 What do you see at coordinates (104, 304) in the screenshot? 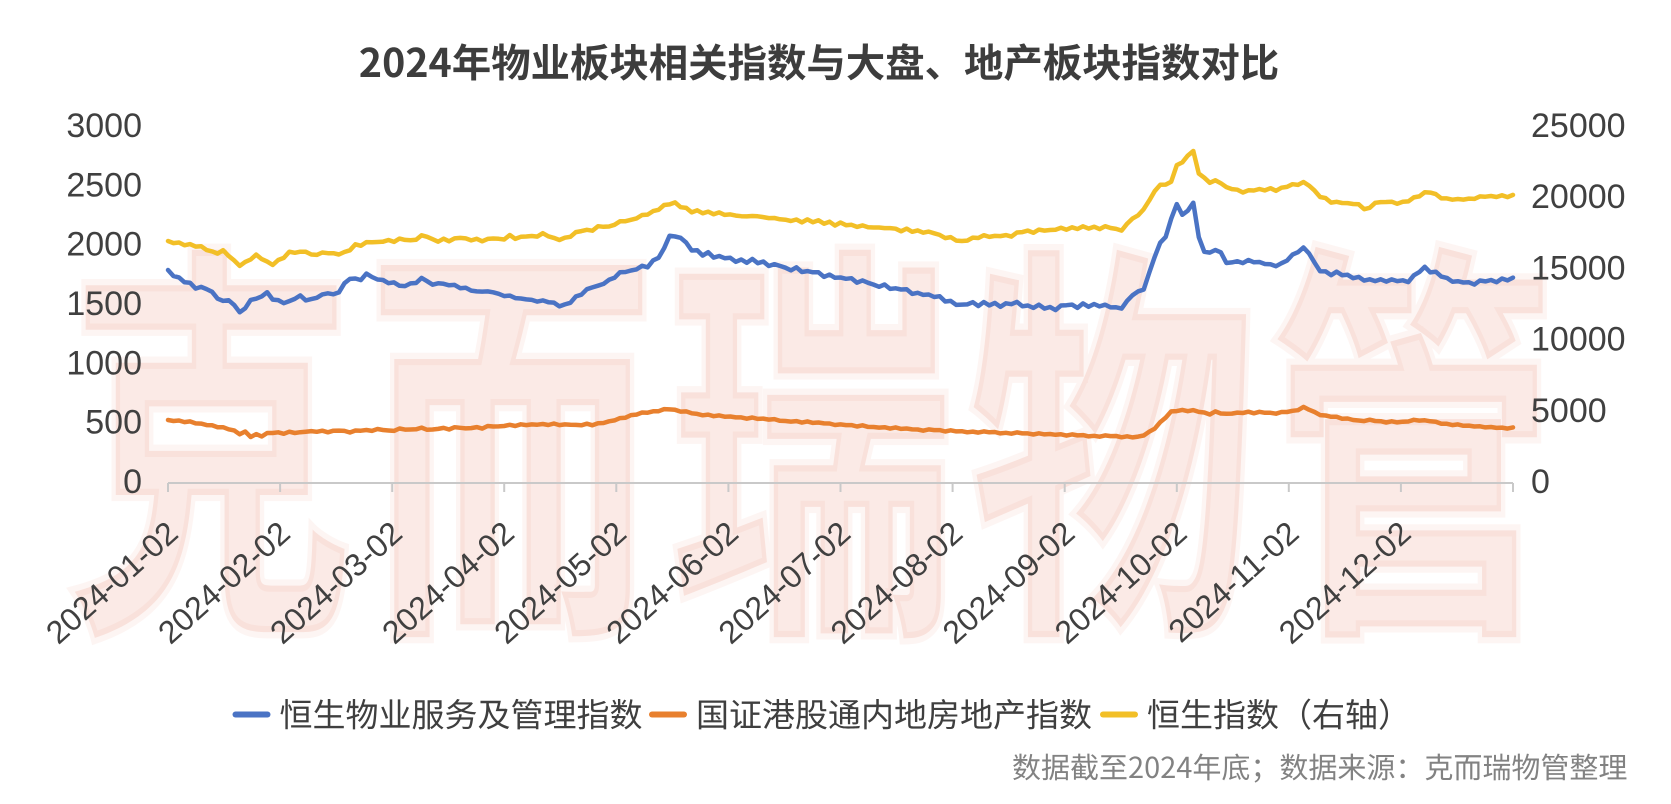
I see `svg-text: 1500` at bounding box center [104, 304].